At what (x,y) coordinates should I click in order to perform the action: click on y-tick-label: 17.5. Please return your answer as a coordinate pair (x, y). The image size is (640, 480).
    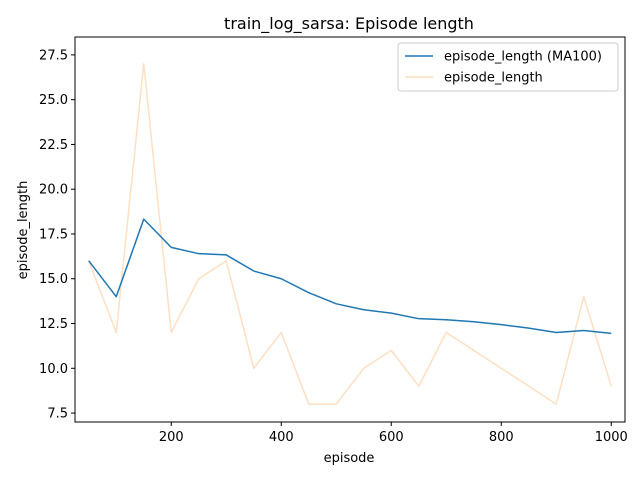
    Looking at the image, I should click on (53, 234).